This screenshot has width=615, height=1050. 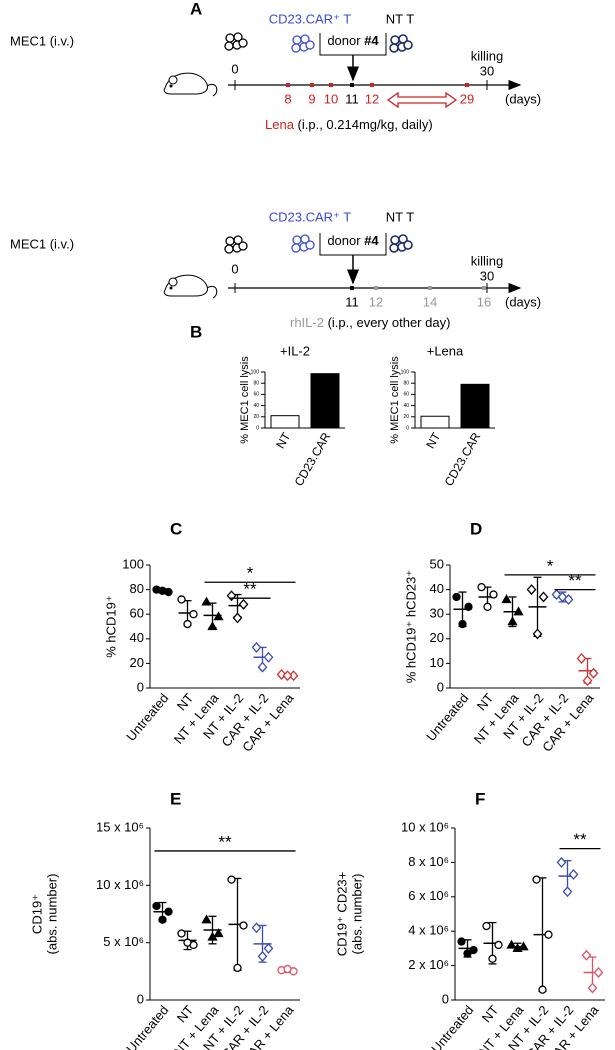 I want to click on panel-label: F, so click(x=480, y=798).